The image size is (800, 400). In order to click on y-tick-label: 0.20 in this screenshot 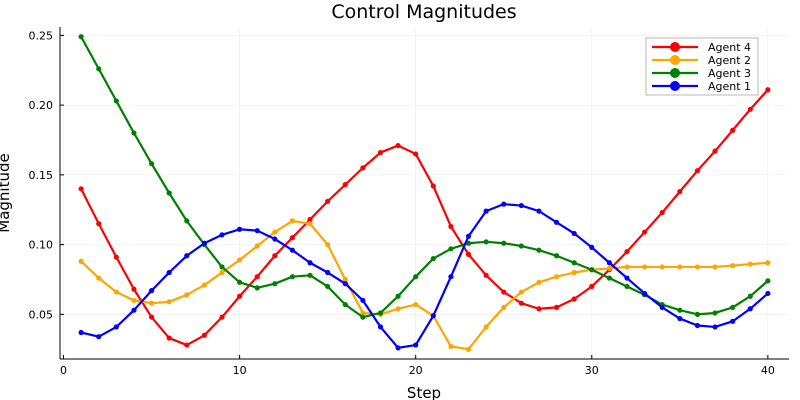, I will do `click(41, 105)`.